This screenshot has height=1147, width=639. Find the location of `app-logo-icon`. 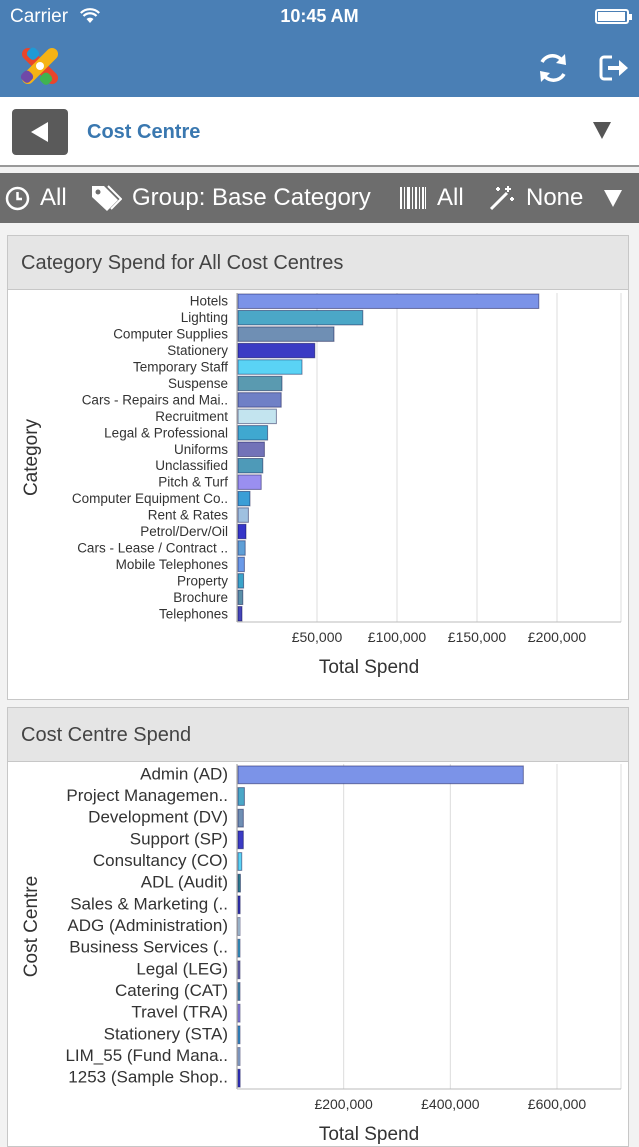

app-logo-icon is located at coordinates (39, 66).